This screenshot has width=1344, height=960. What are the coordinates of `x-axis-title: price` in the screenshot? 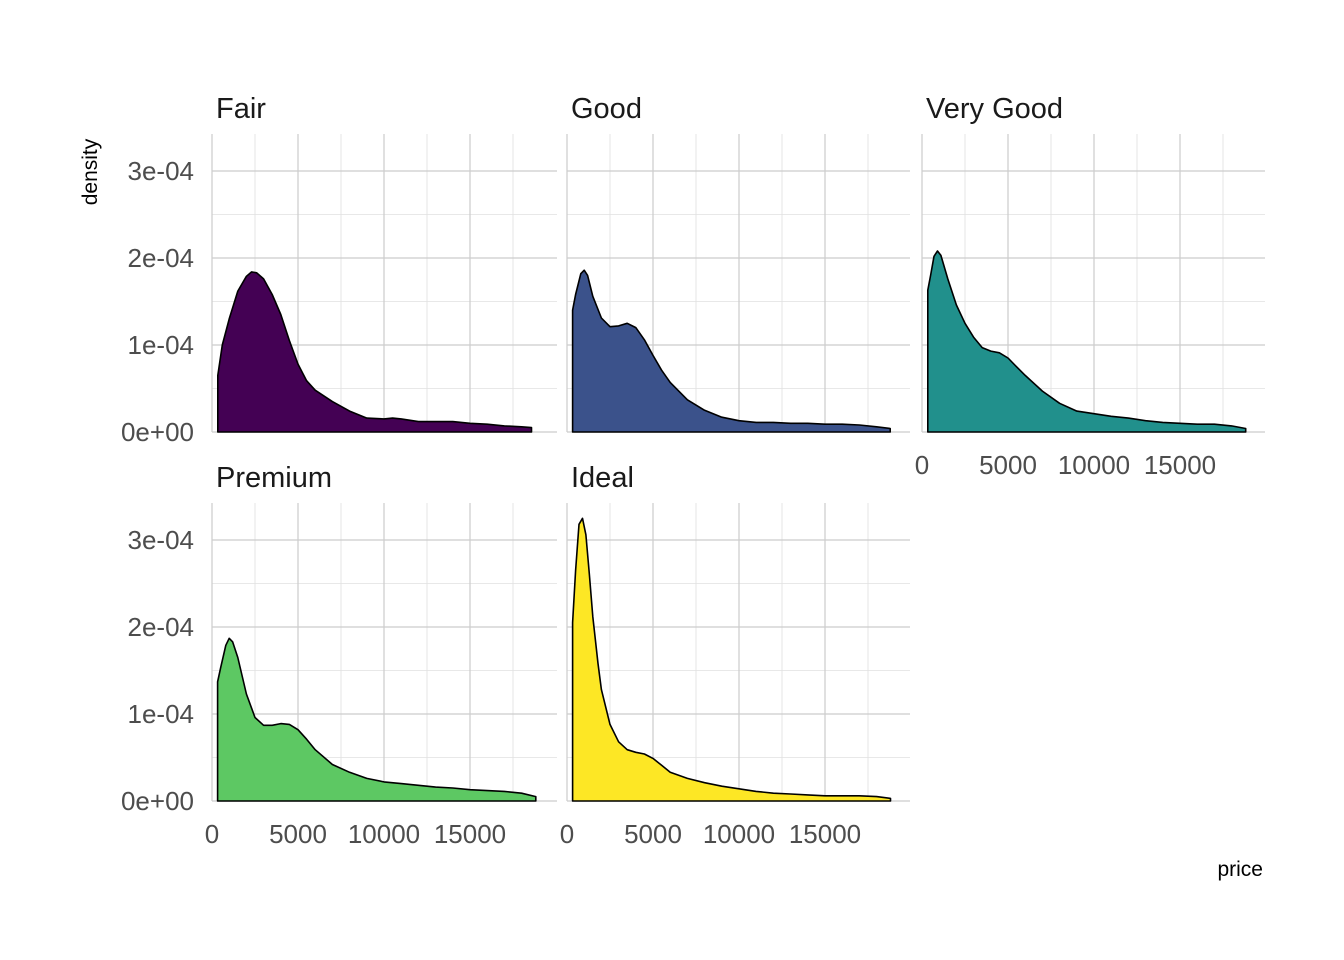 It's located at (1240, 869).